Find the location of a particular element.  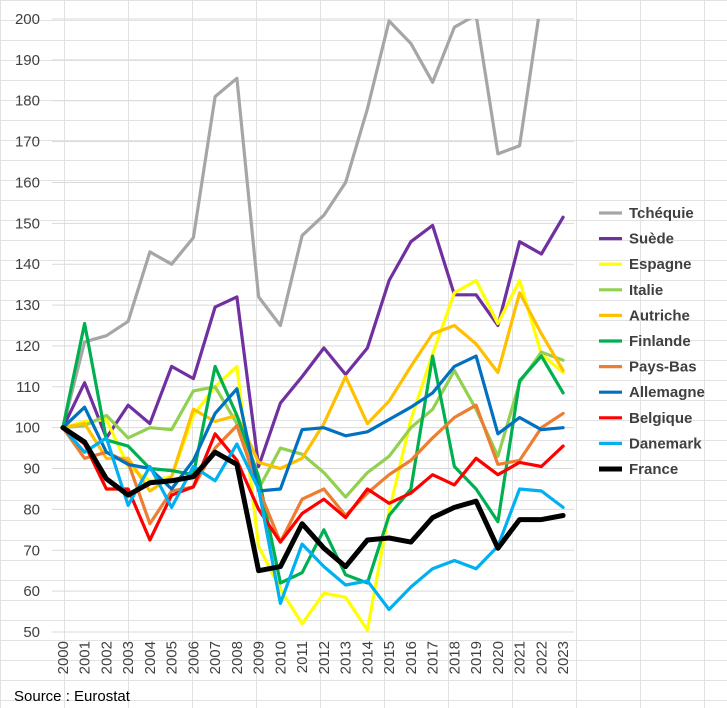

y-tick-label: 110 is located at coordinates (28, 387).